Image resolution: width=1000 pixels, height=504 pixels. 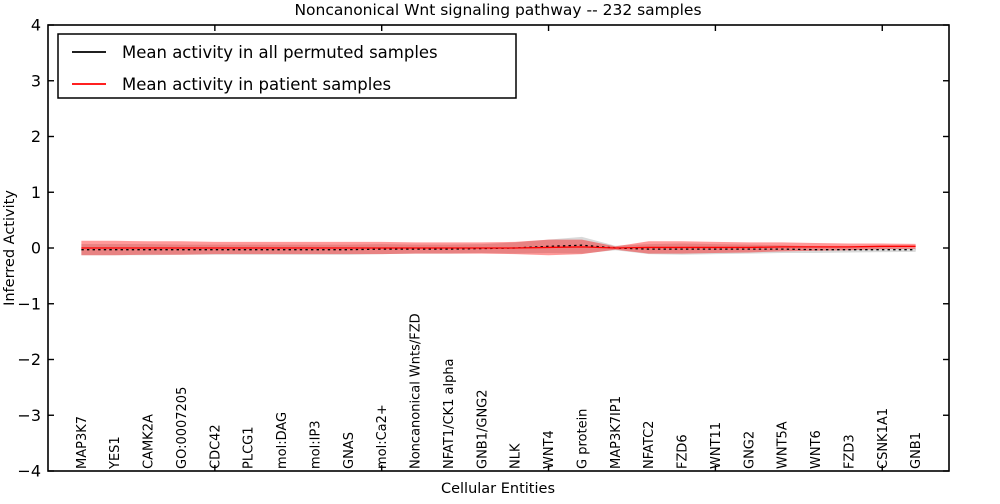 I want to click on y-axis-title: Inferred Activity, so click(x=10, y=248).